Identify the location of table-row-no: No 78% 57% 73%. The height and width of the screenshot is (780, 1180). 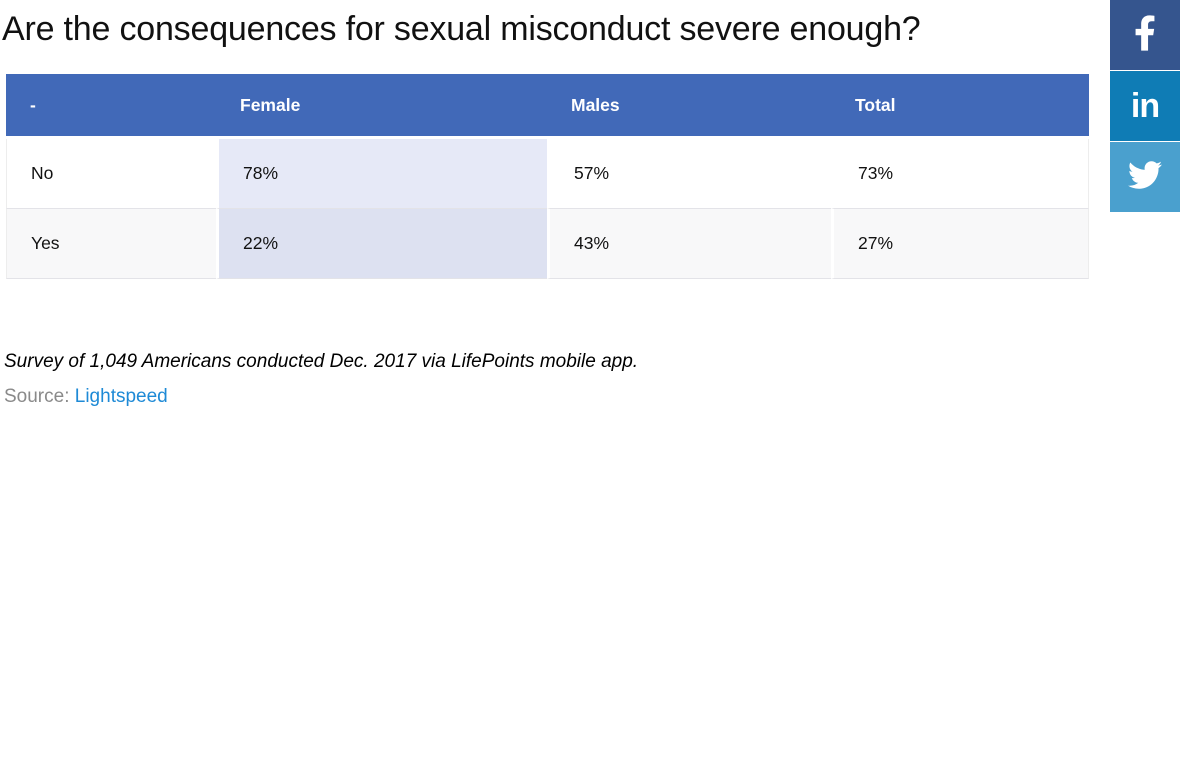
(547, 174).